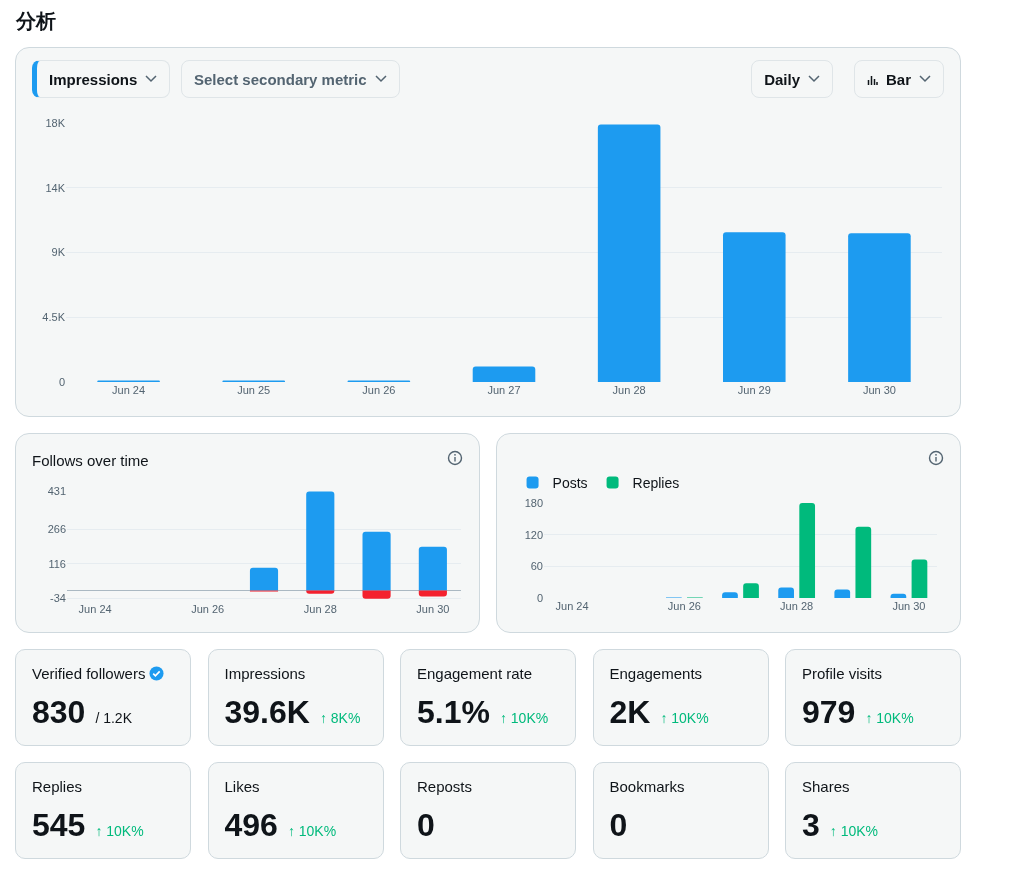  I want to click on y-tick-label: 431, so click(56, 490).